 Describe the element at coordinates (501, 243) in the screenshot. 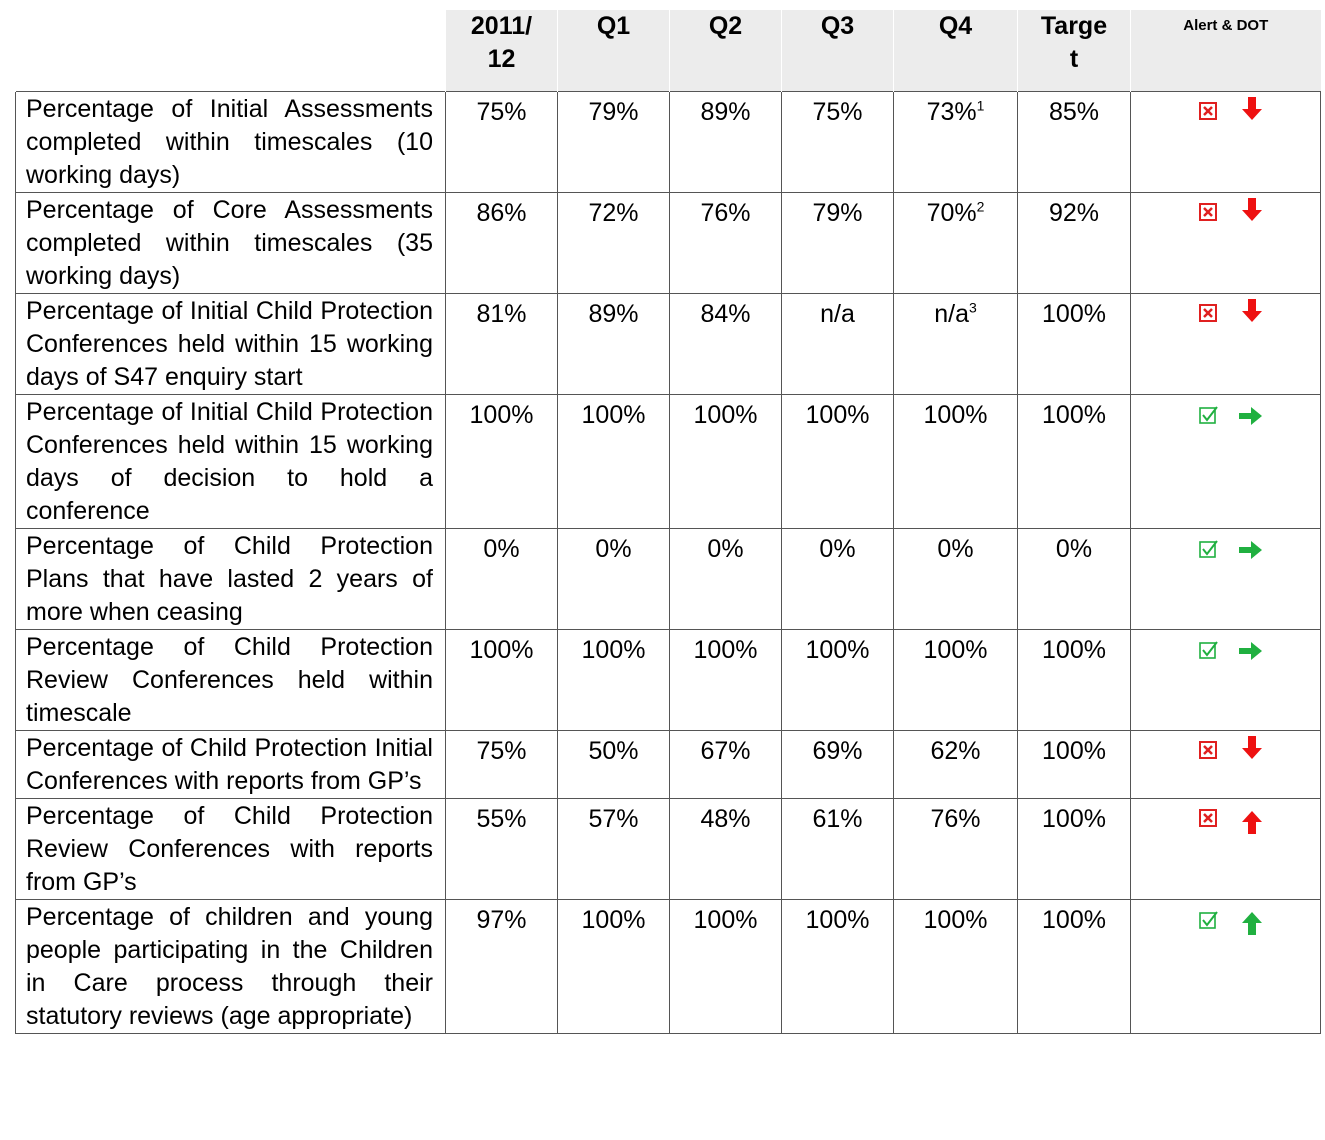

I see `value-cell: 86%` at that location.